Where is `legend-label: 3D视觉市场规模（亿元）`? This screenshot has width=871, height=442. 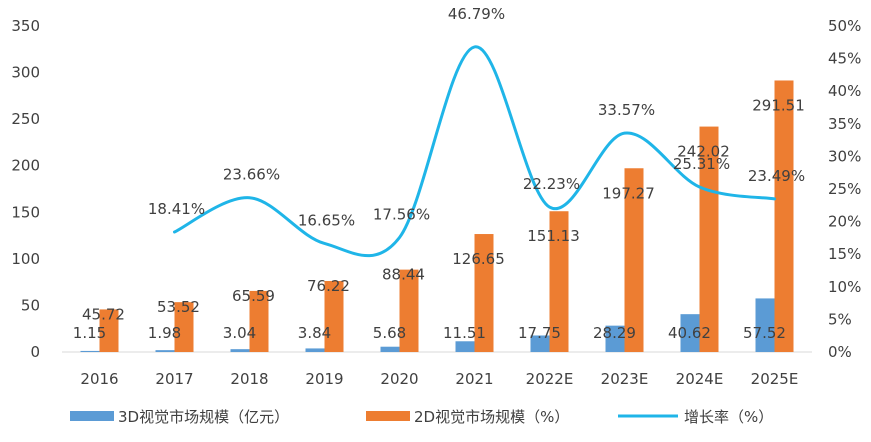 legend-label: 3D视觉市场规模（亿元） is located at coordinates (203, 417).